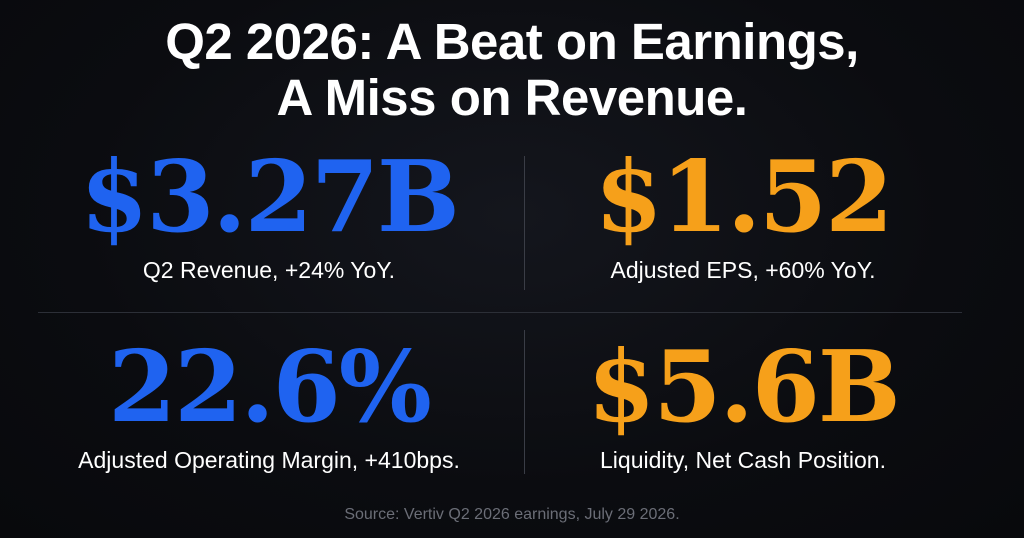 This screenshot has width=1024, height=538. I want to click on metric-liquidity: $5.6B Liquidity, Net Cash Position., so click(743, 403).